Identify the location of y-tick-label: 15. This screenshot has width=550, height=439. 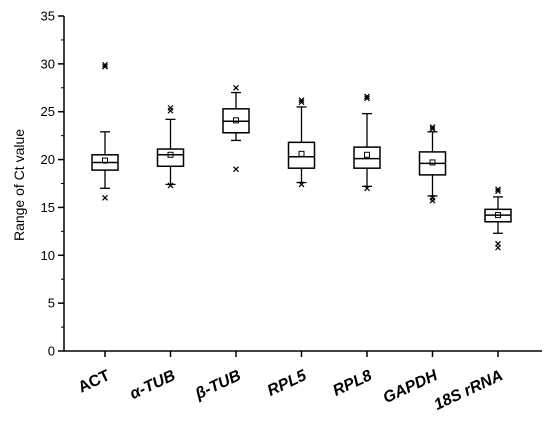
(48, 207).